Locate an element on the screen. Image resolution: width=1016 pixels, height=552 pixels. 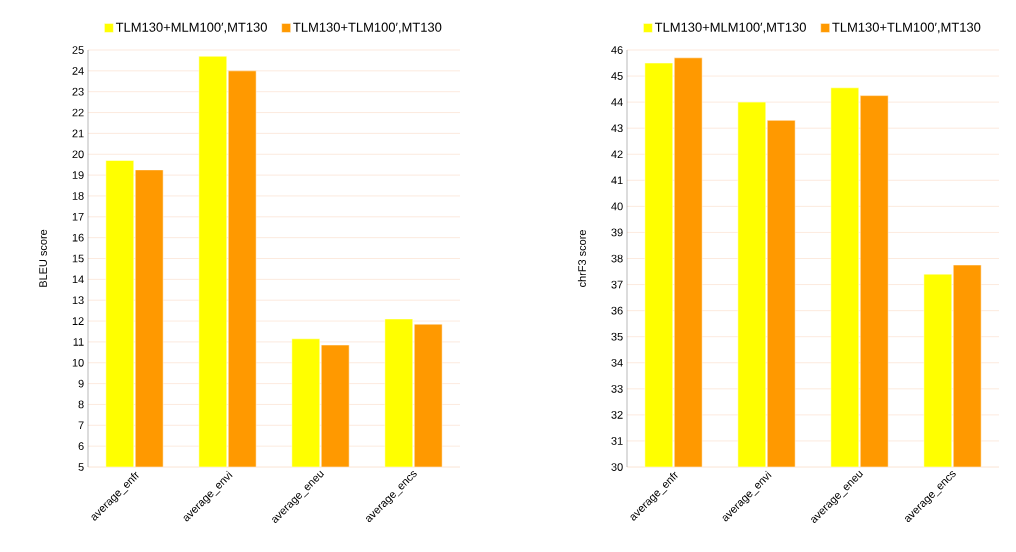
y-tick-label: 8 is located at coordinates (81, 404).